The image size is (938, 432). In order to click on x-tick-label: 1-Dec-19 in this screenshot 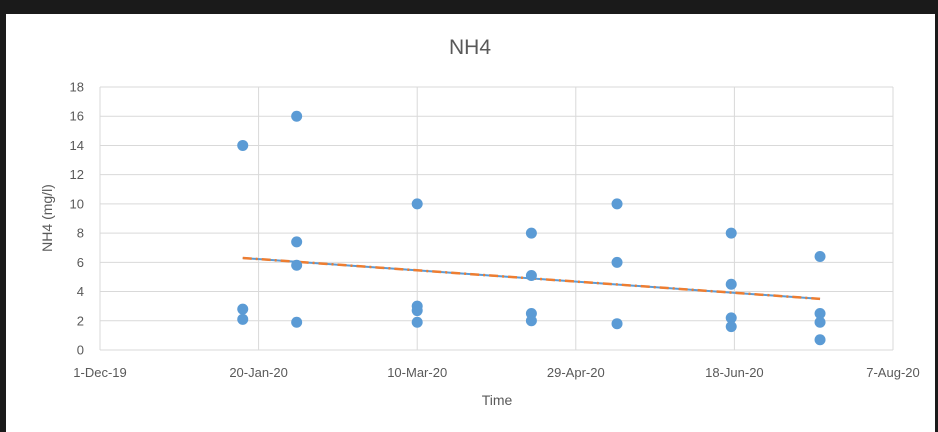, I will do `click(99, 372)`.